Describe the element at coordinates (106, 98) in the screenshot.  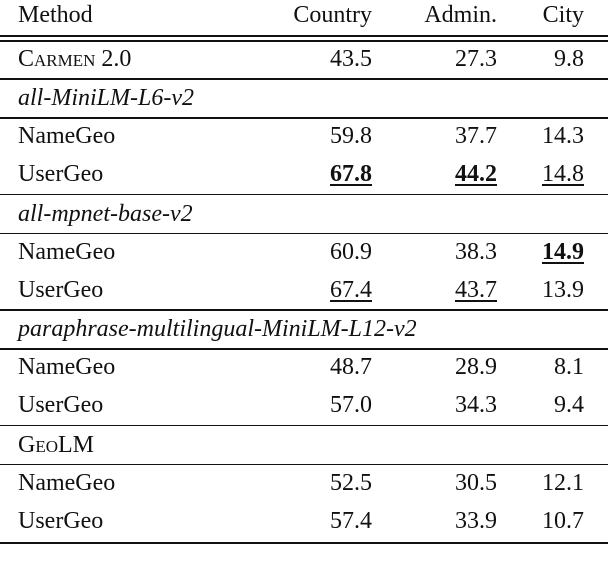
I see `group-name: all-MiniLM-L6-v2` at that location.